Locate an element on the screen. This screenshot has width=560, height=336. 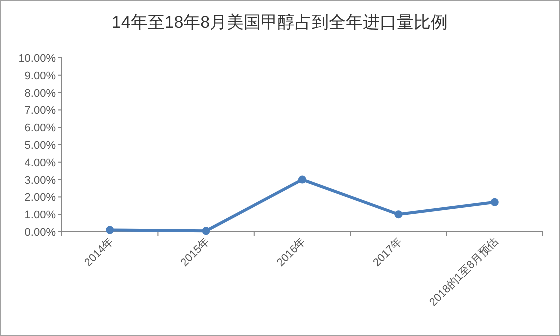
y-tick-label: 0.00% is located at coordinates (40, 233).